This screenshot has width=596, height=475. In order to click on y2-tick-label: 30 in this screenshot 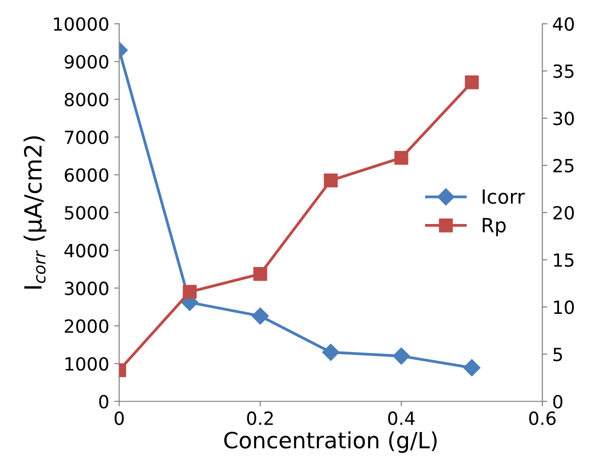, I will do `click(563, 119)`.